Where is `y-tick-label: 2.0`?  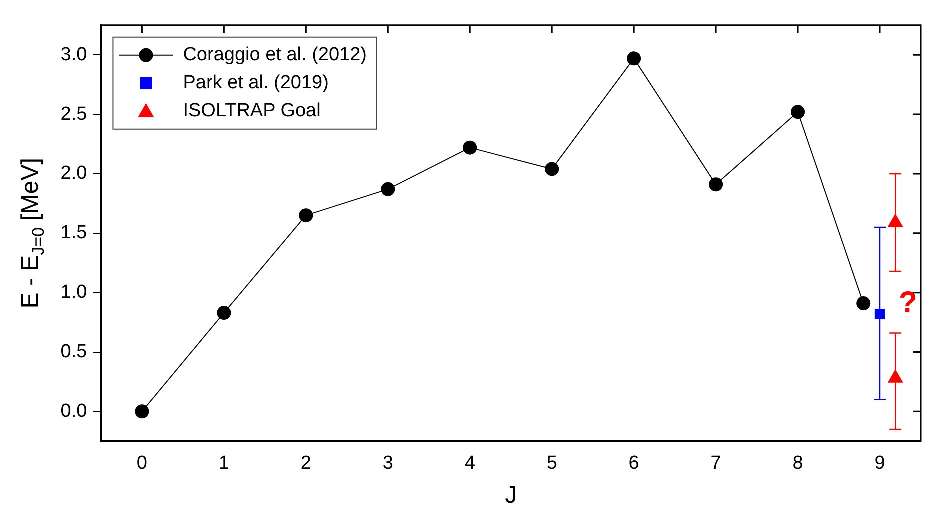
y-tick-label: 2.0 is located at coordinates (74, 173).